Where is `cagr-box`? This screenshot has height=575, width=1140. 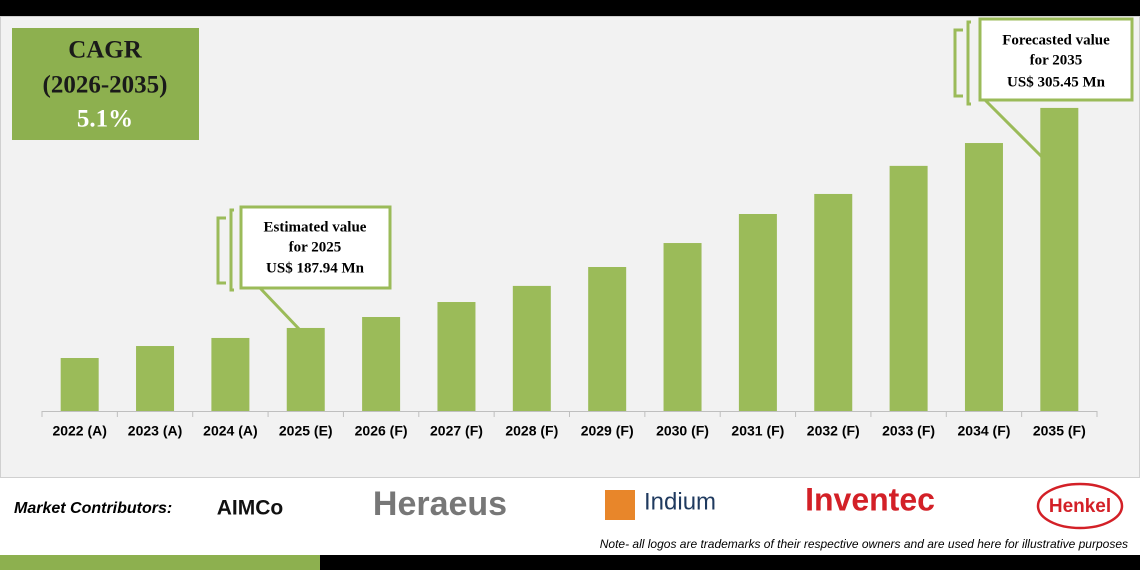 cagr-box is located at coordinates (105, 84).